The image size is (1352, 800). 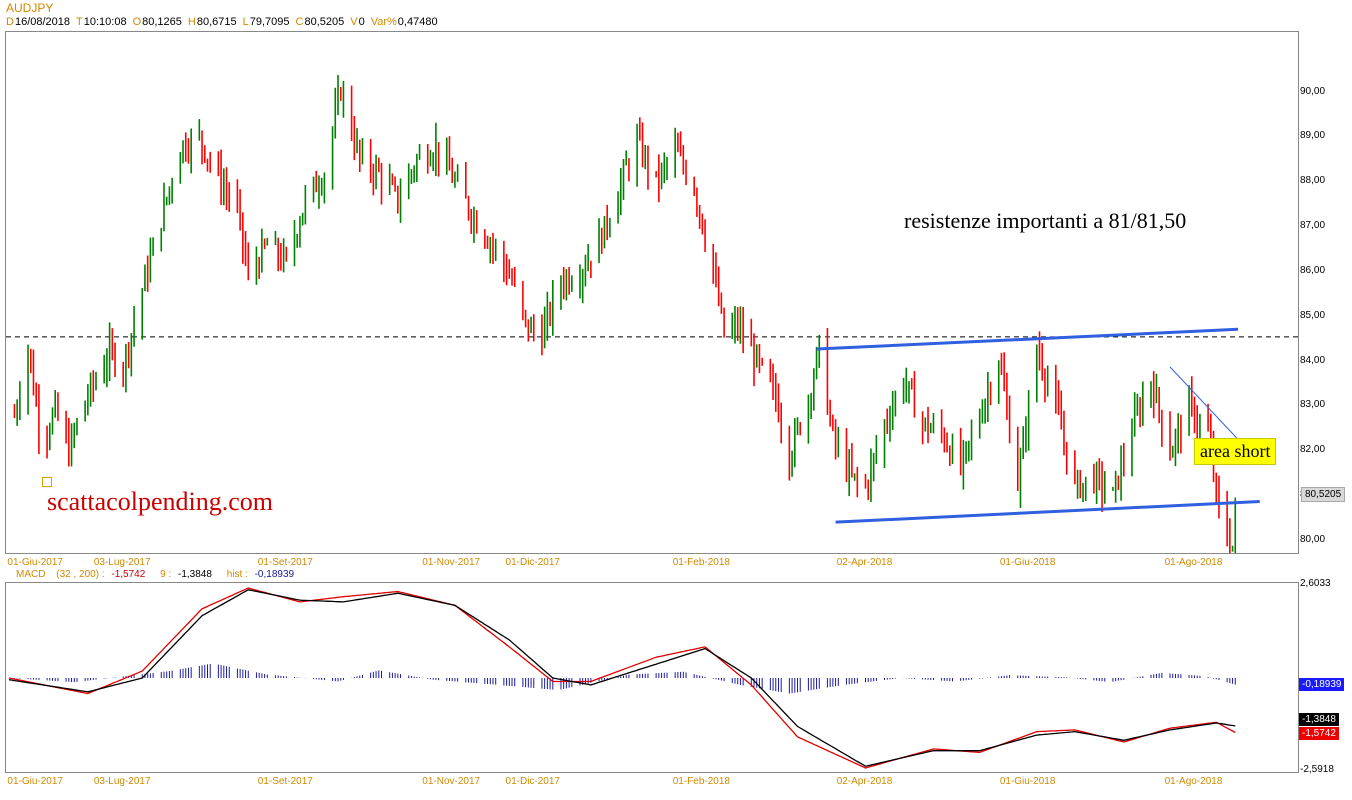 I want to click on macd-x-tick: 03-Lug-2017, so click(x=122, y=781).